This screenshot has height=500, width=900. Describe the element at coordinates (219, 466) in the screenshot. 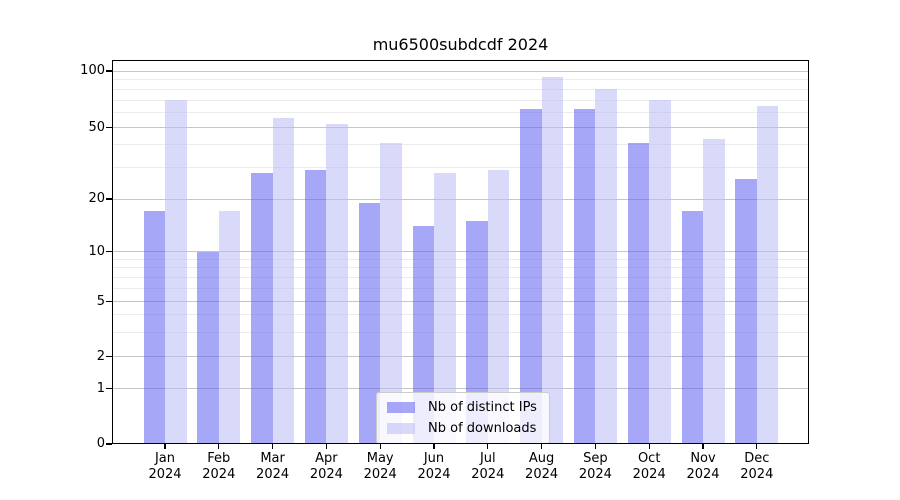

I see `x-tick-label-feb: Feb 2024` at that location.